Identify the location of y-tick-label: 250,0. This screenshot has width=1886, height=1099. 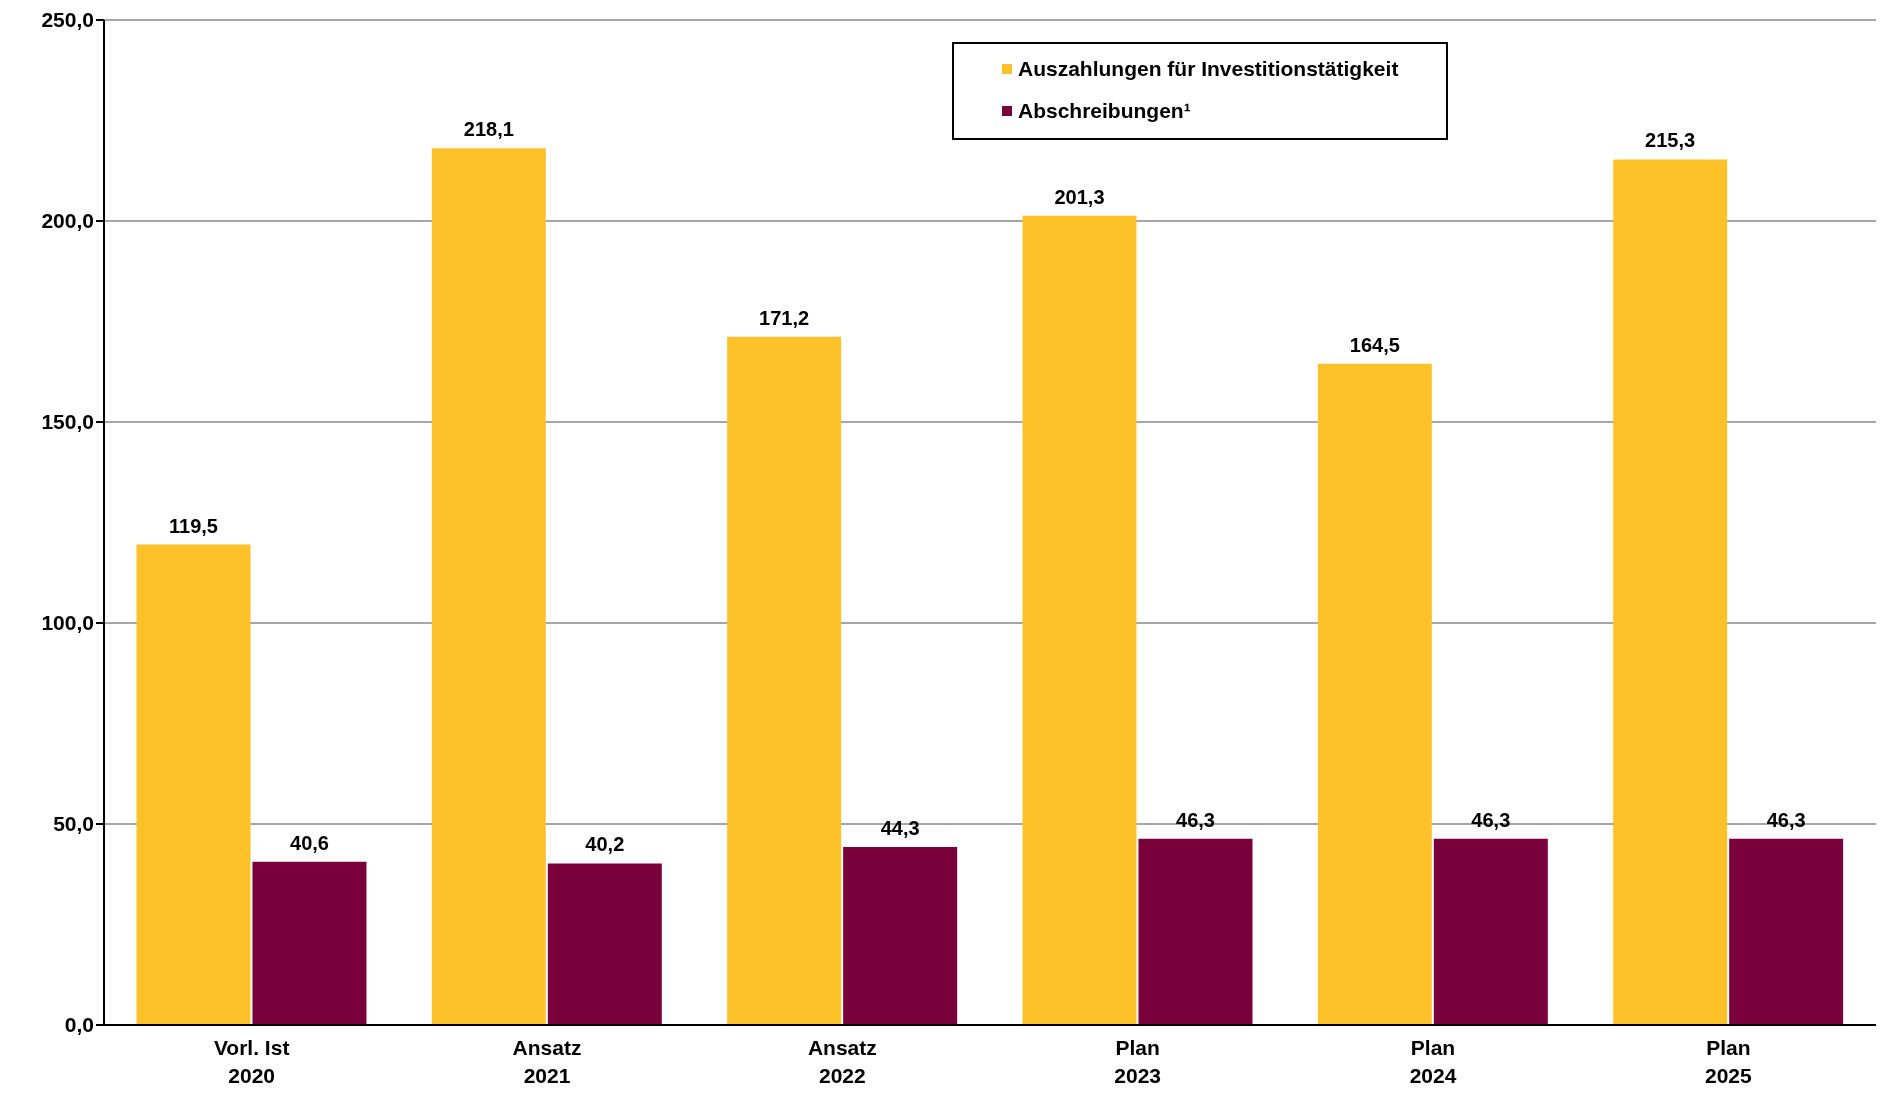
(67, 20).